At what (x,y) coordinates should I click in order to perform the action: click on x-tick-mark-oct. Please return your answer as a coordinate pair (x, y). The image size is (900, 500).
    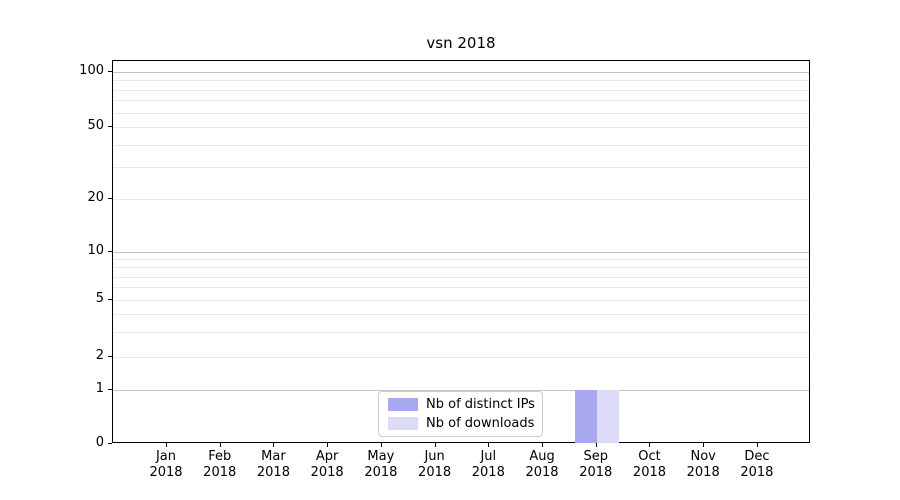
    Looking at the image, I should click on (650, 445).